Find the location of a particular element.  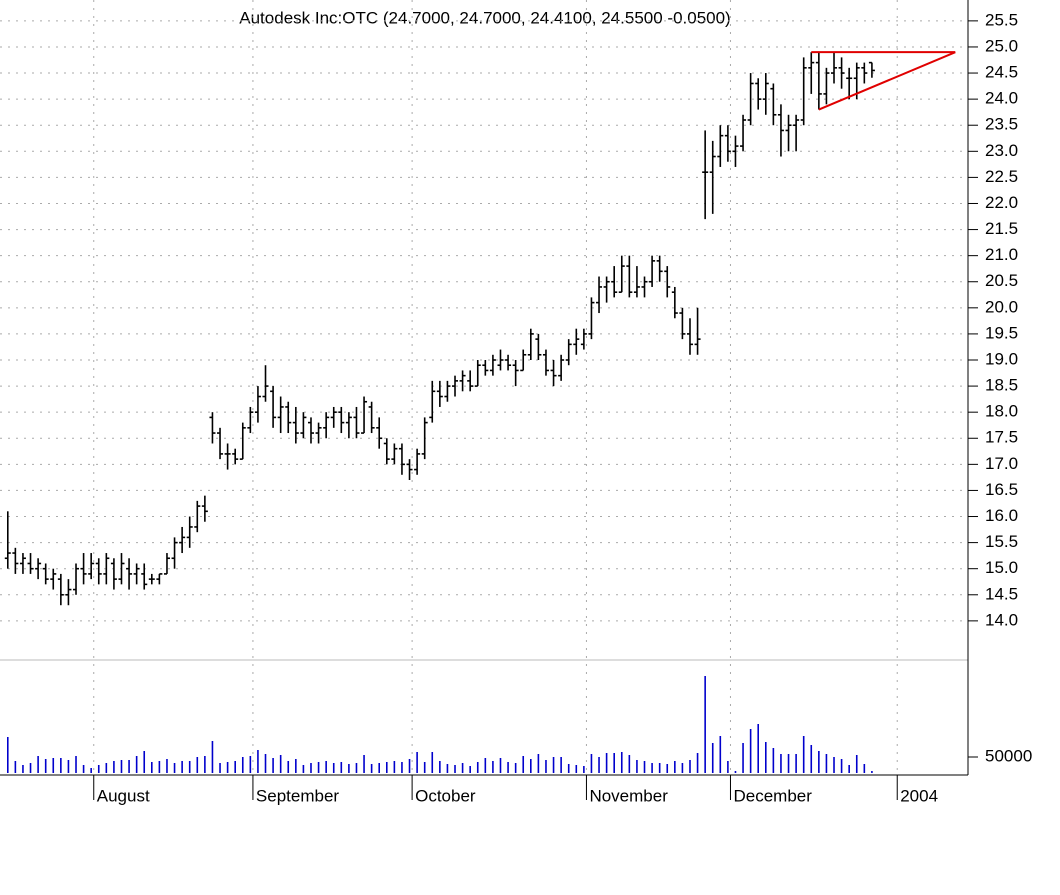

y-tick-label: 20.5 is located at coordinates (1001, 280).